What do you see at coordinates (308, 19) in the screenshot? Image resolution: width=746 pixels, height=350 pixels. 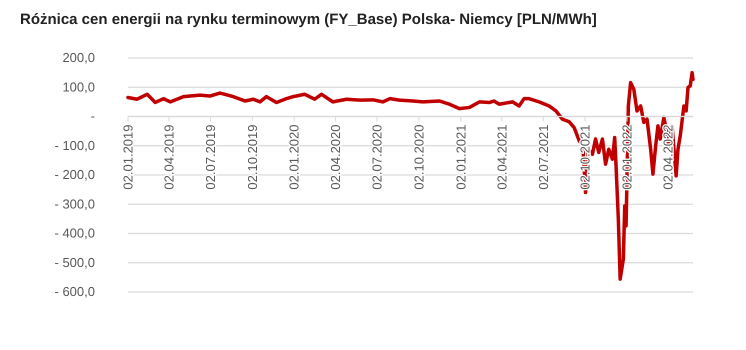 I see `chart-title: Różnica cen energii na rynku terminowym (FY_Base) Polska- Niemcy [PLN/MWh]` at bounding box center [308, 19].